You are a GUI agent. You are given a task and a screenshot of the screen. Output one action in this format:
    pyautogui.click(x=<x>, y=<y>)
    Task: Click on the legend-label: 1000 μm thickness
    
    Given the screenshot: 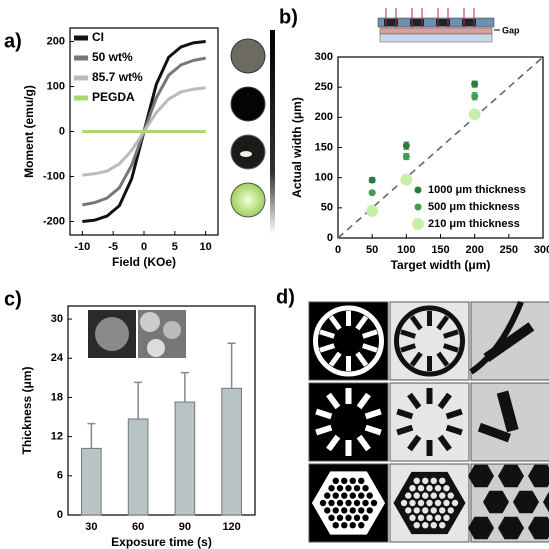 What is the action you would take?
    pyautogui.click(x=477, y=190)
    